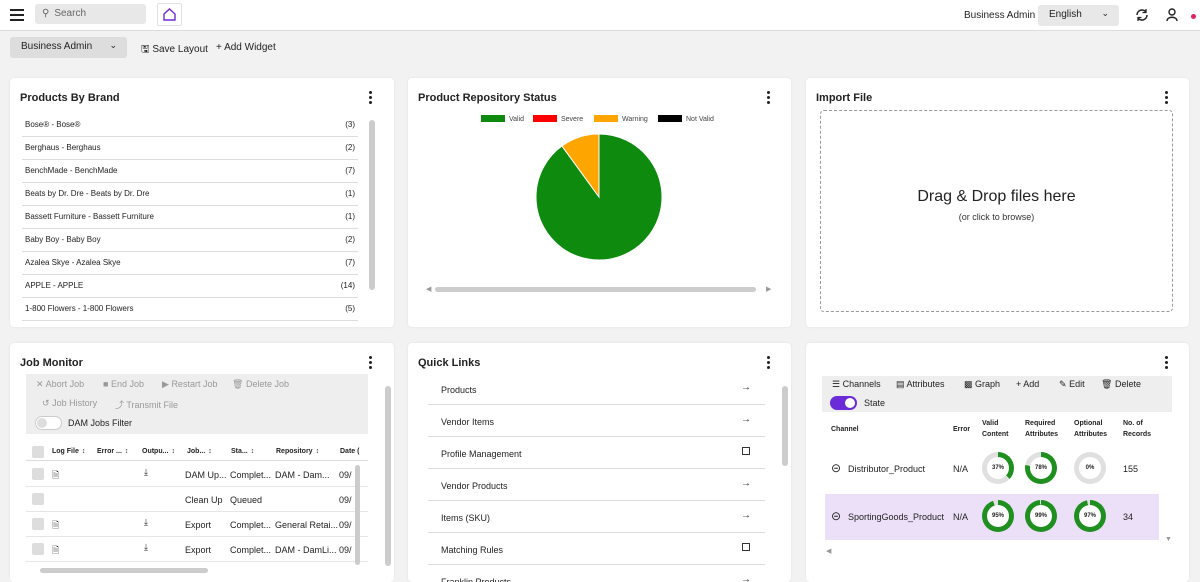 The height and width of the screenshot is (582, 1200). I want to click on job-col-header: Error ... ↕, so click(112, 451).